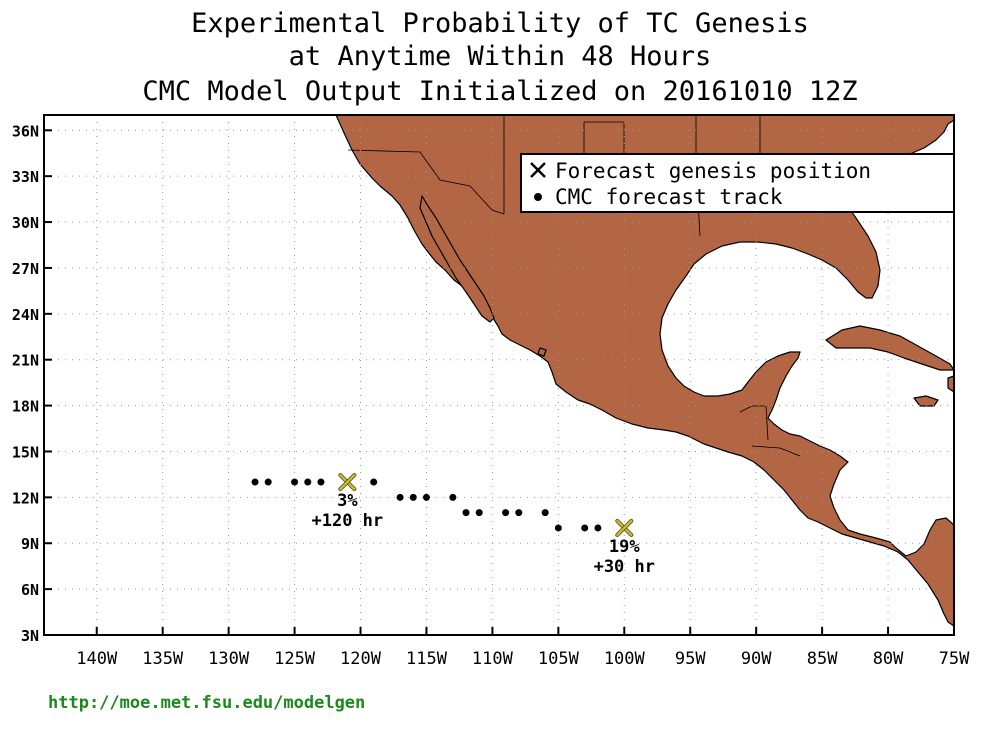  Describe the element at coordinates (457, 259) in the screenshot. I see `baja-california-landmass` at that location.